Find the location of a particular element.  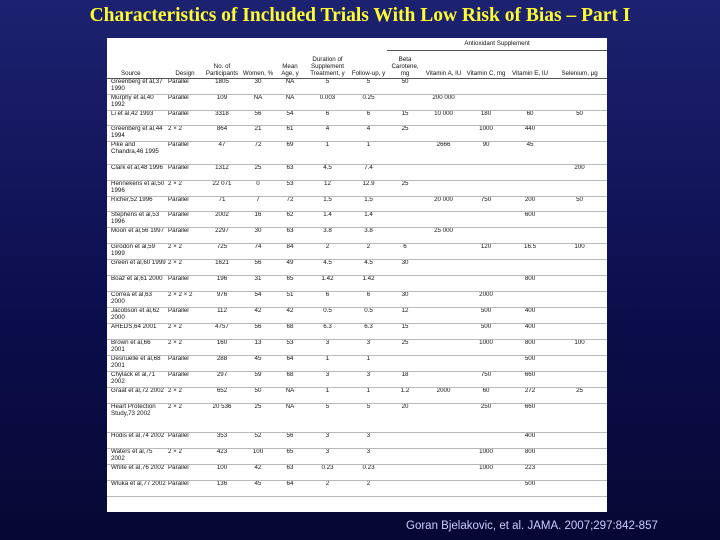

table-cell: 15 is located at coordinates (405, 331).